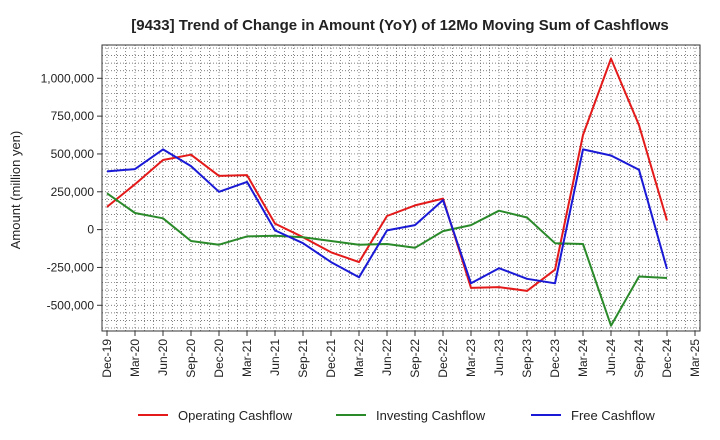  Describe the element at coordinates (639, 358) in the screenshot. I see `x-tick-label: Sep-24` at that location.